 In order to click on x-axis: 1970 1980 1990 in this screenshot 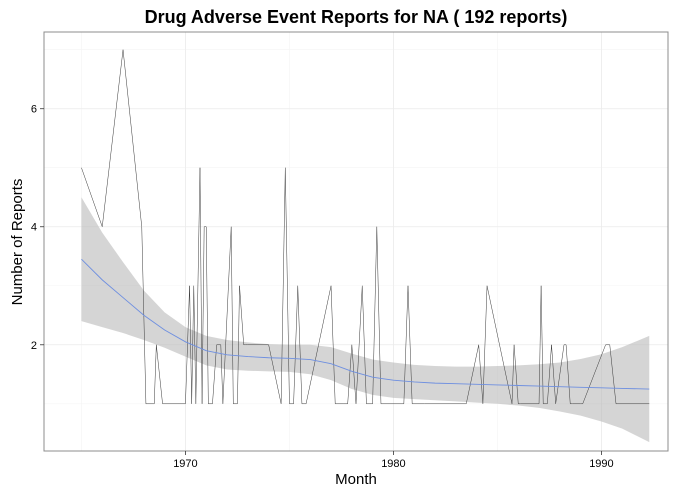, I will do `click(393, 460)`.